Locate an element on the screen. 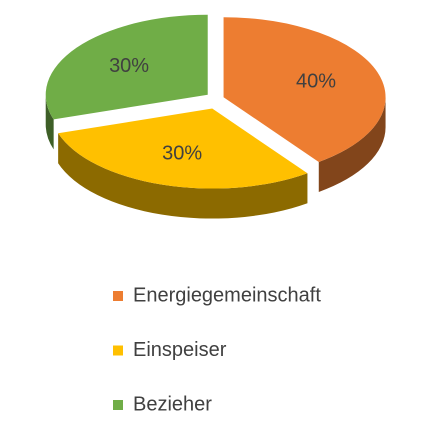 Image resolution: width=435 pixels, height=444 pixels. legend-label: Einspeiser is located at coordinates (180, 350).